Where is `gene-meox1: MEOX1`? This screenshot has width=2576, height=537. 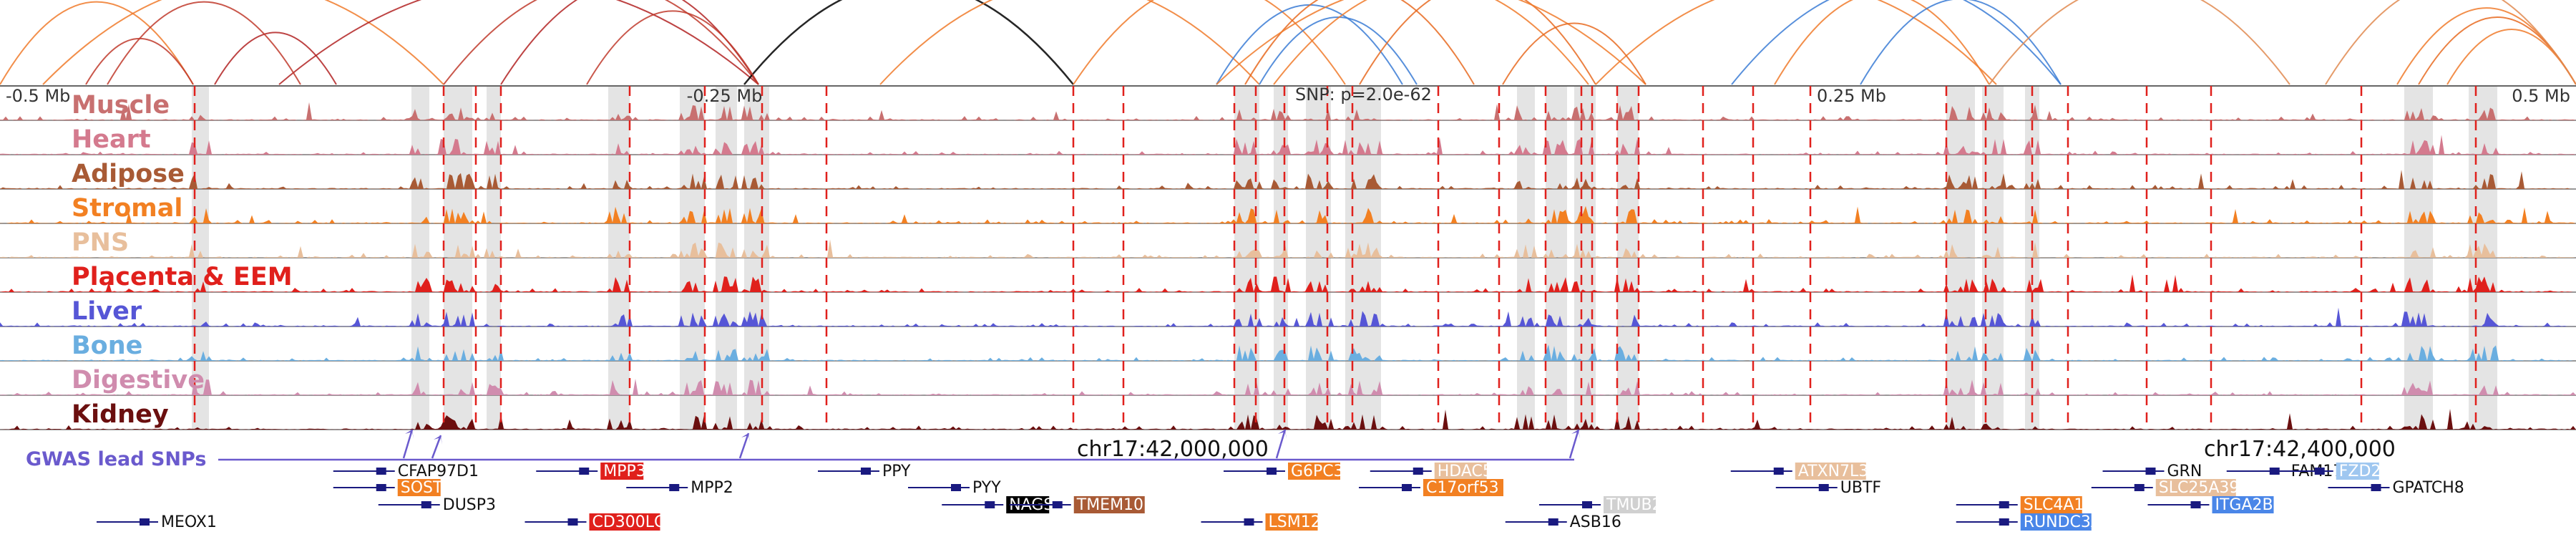 gene-meox1: MEOX1 is located at coordinates (157, 522).